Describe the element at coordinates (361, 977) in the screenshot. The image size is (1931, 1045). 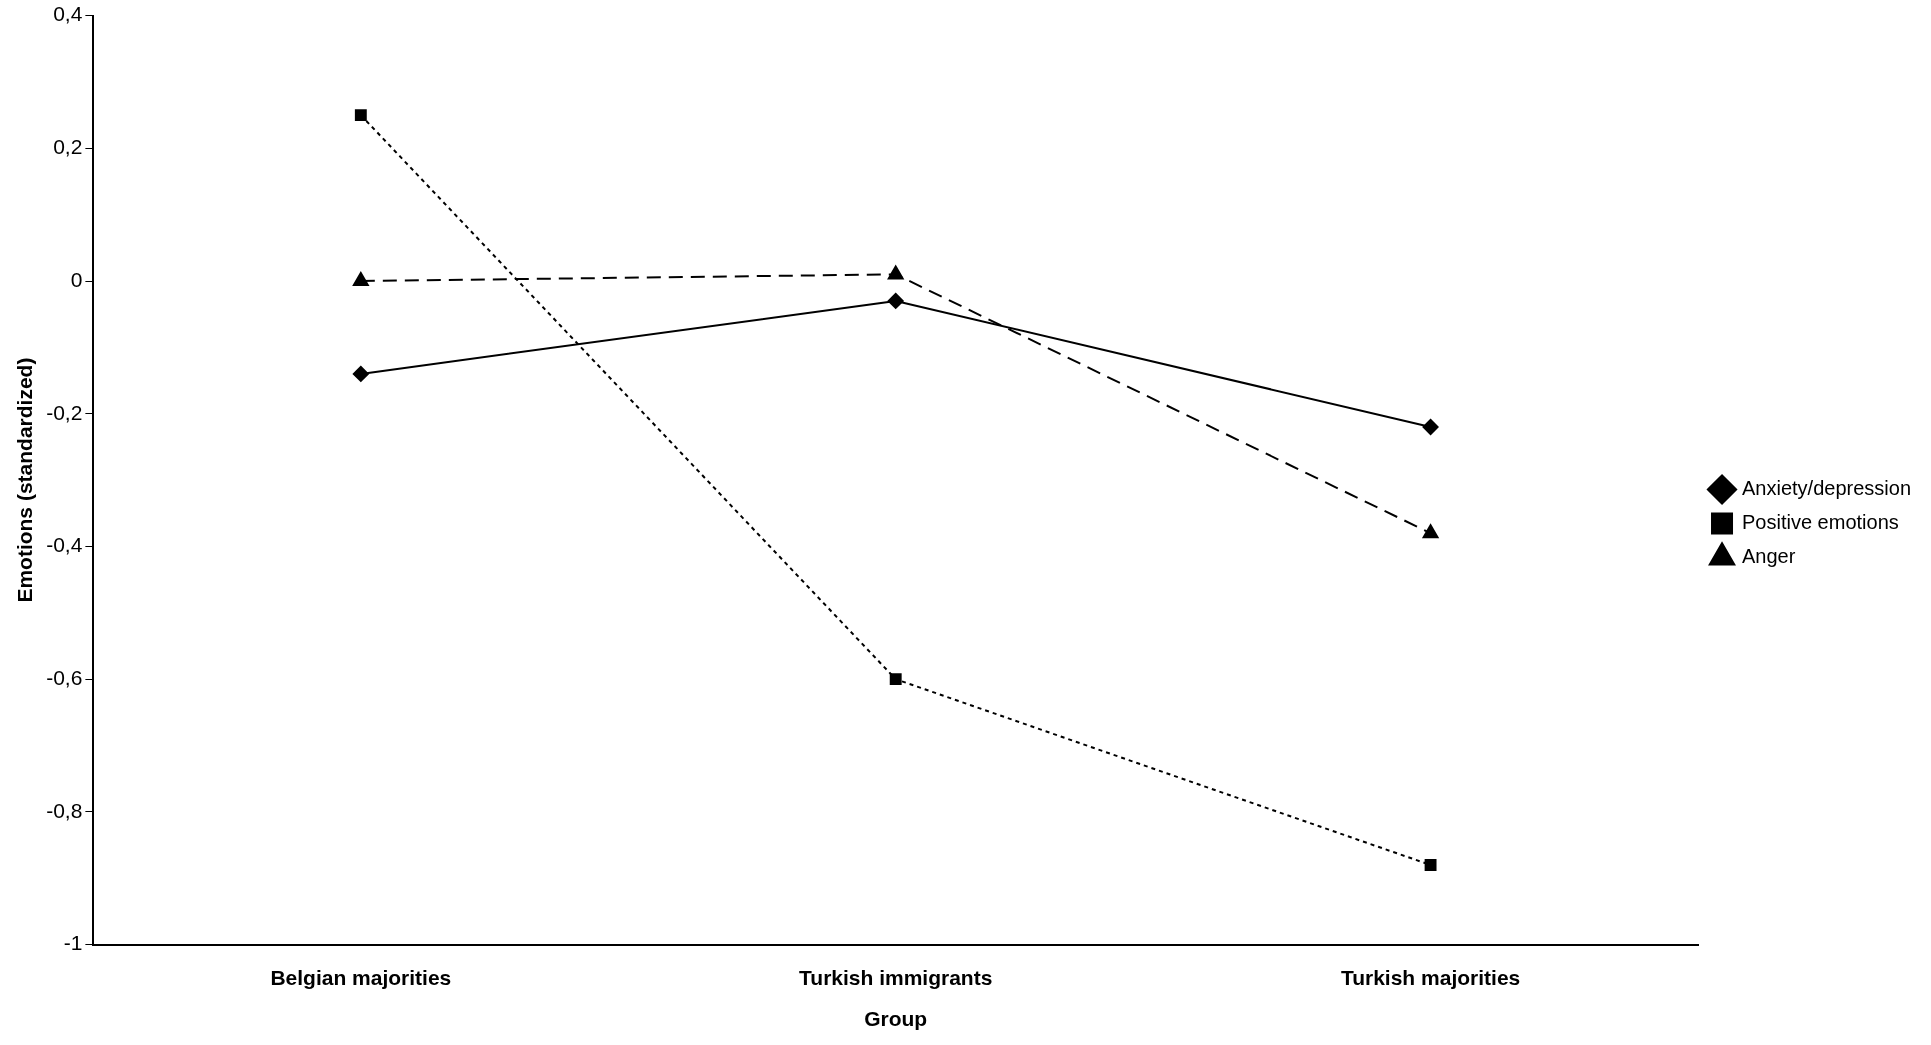
I see `x-tick-label: Belgian majorities` at that location.